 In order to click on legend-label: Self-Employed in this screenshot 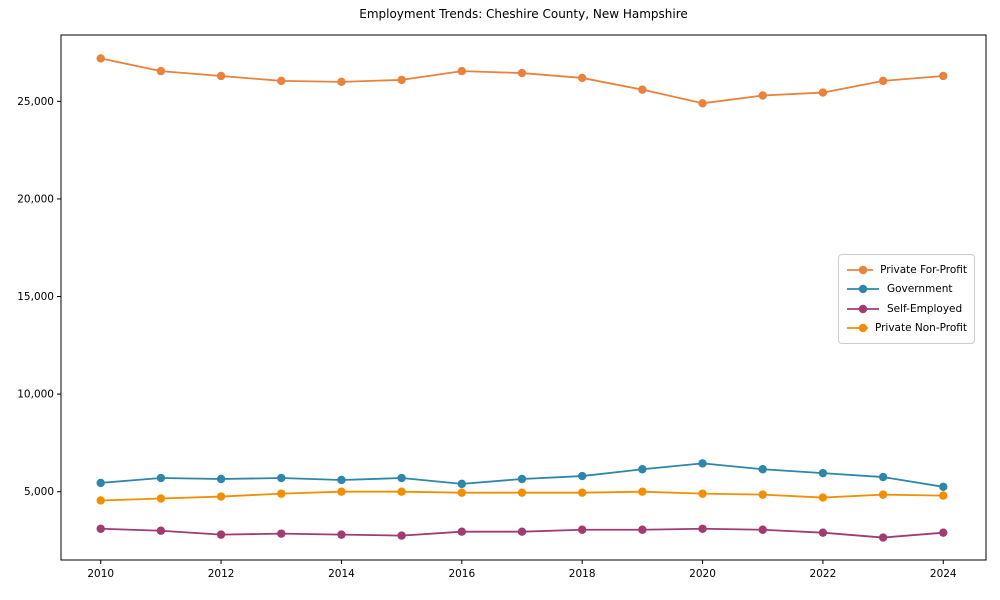, I will do `click(925, 308)`.